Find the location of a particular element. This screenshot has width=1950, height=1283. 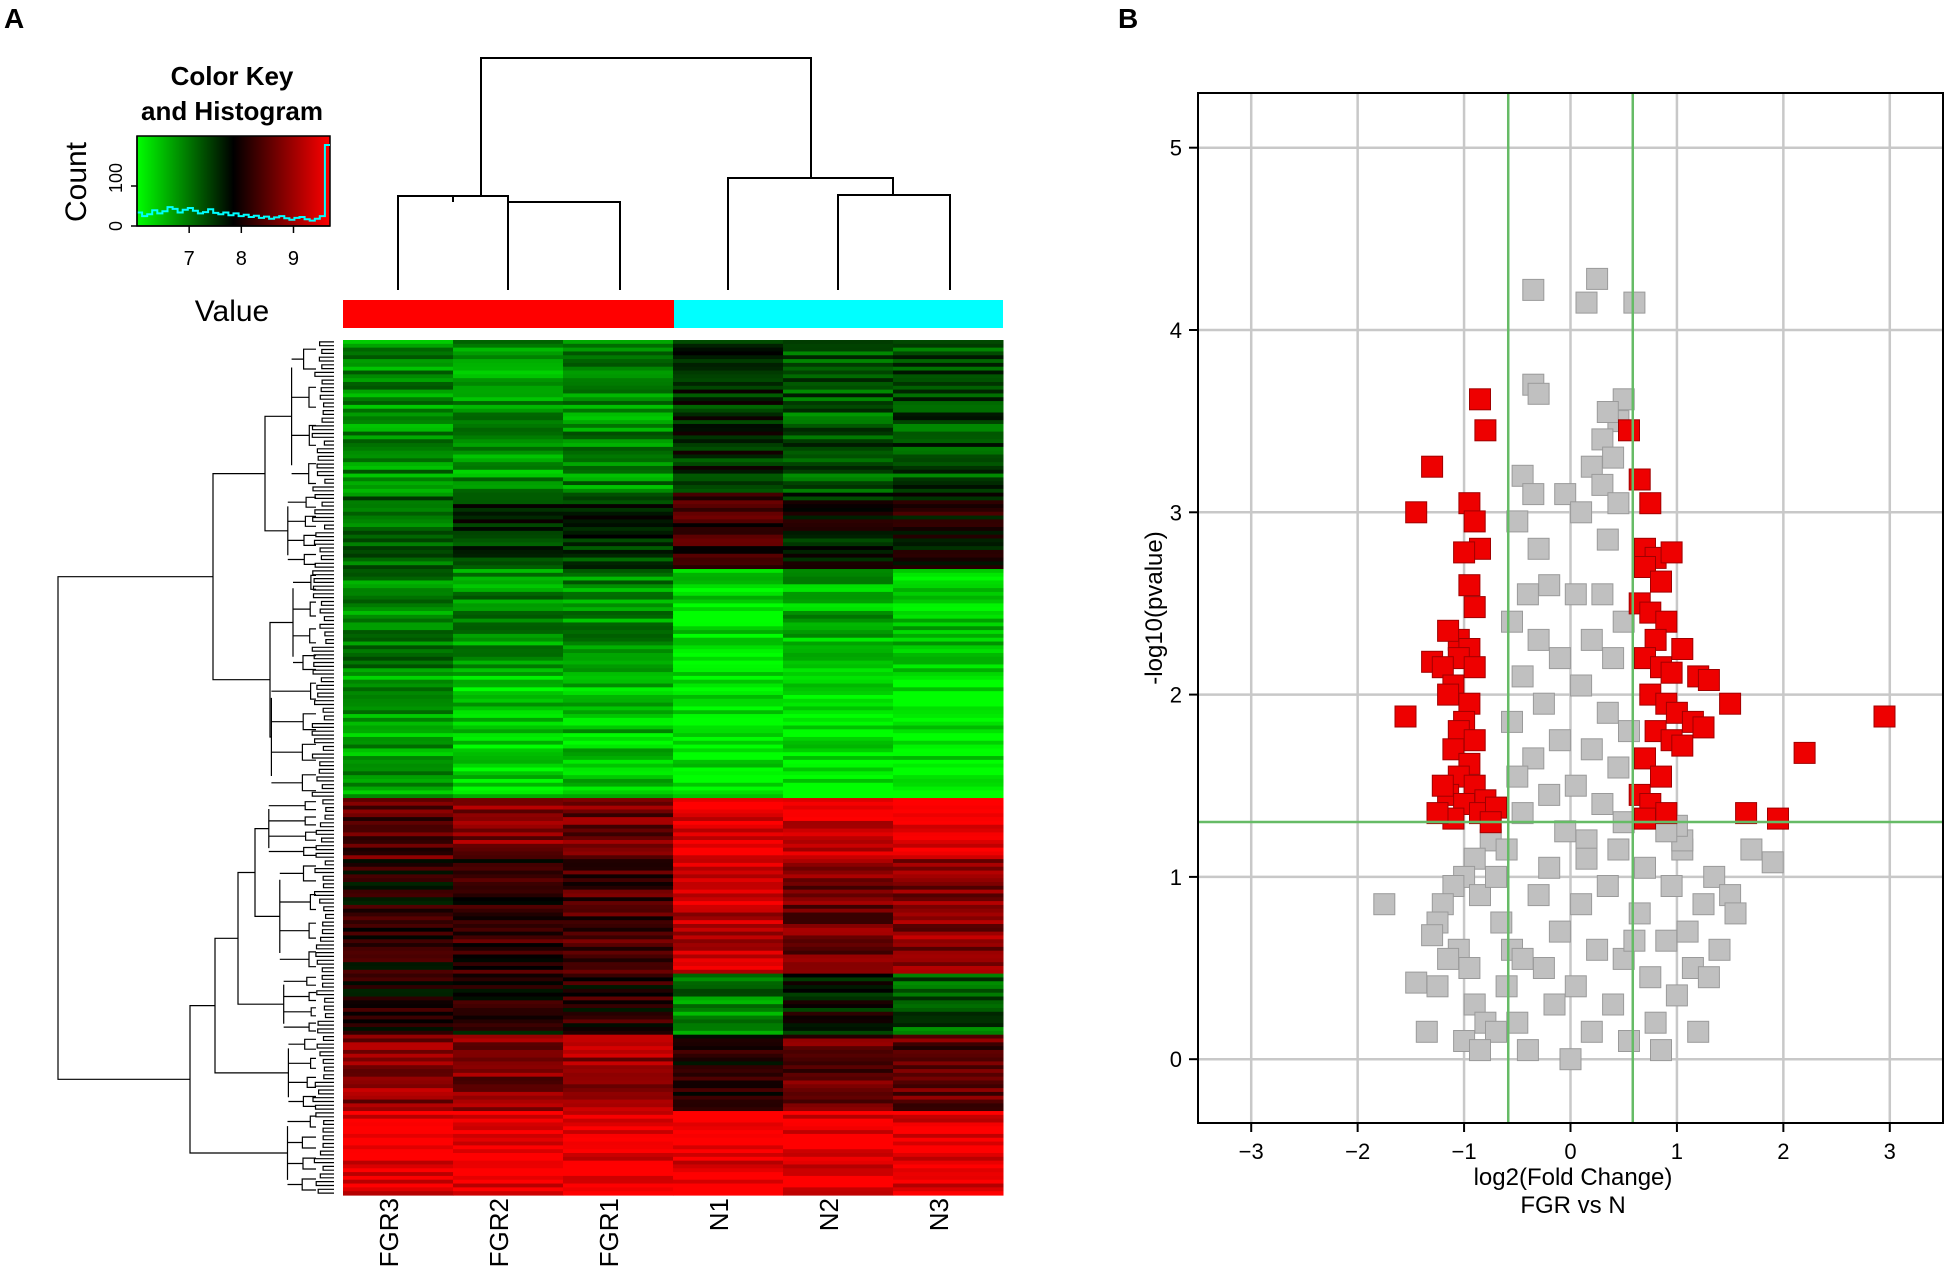

volcano-xtick-label: −2 is located at coordinates (1357, 1151).